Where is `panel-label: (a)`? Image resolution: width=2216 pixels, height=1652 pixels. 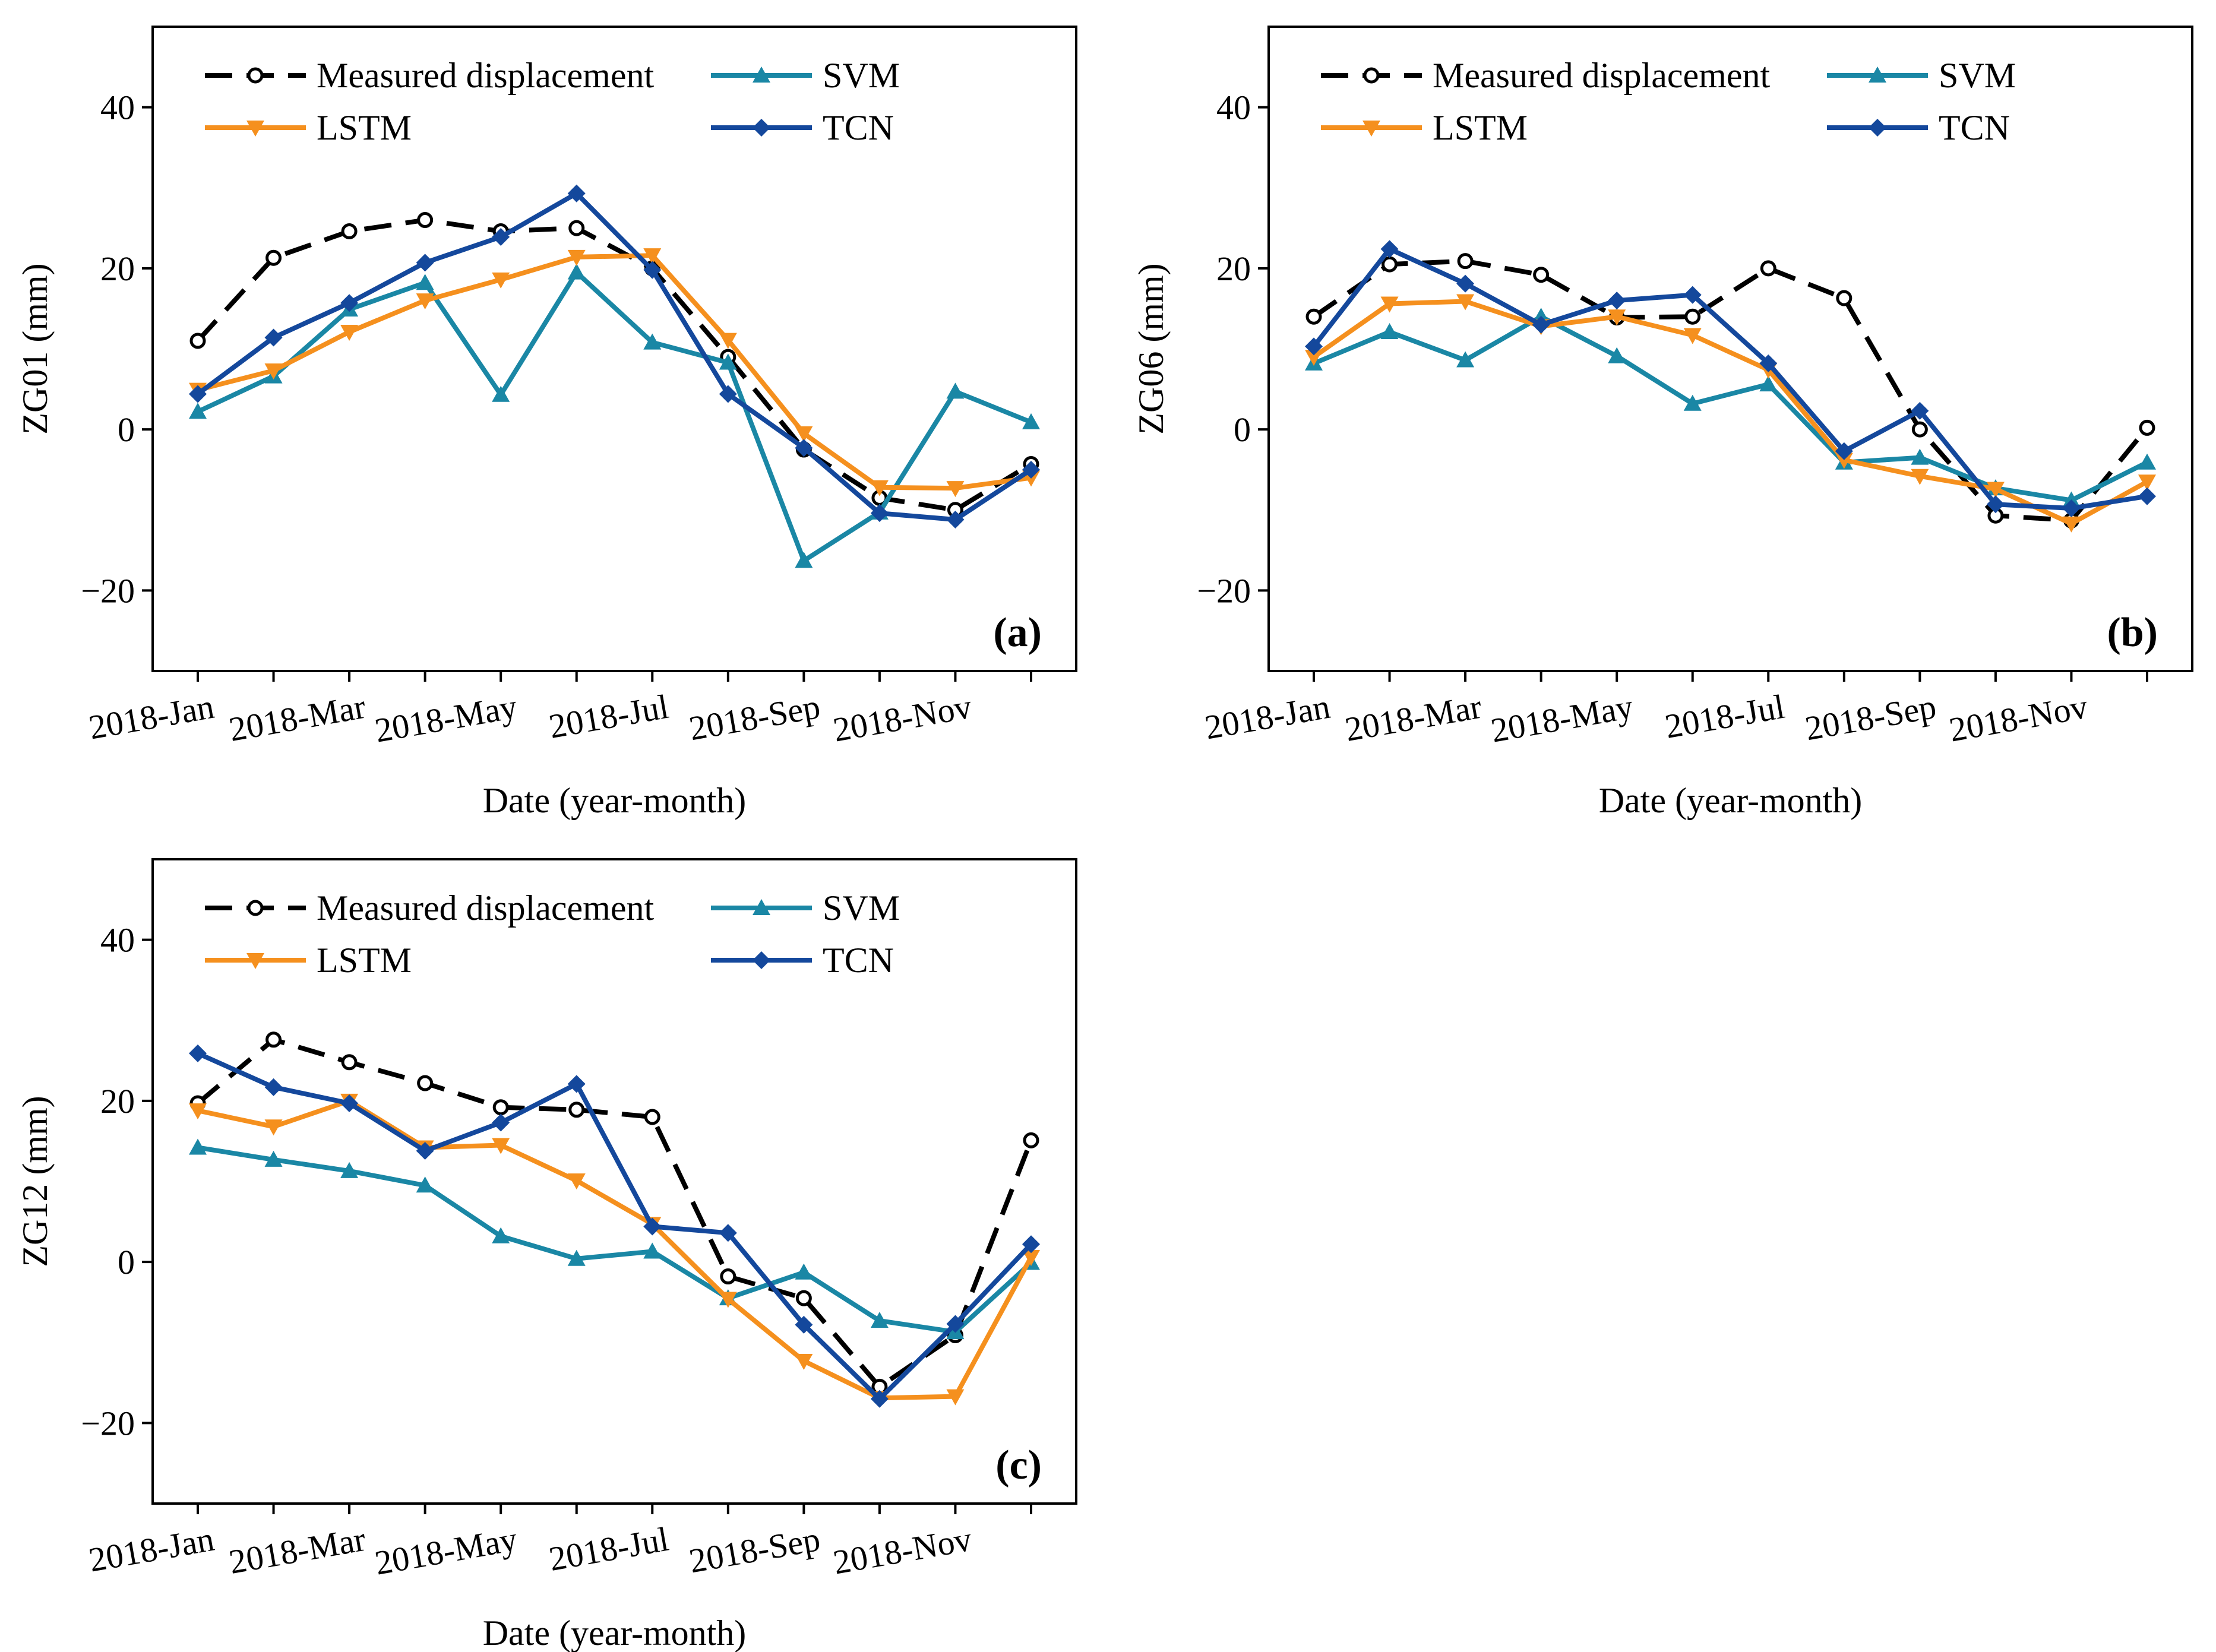 panel-label: (a) is located at coordinates (1017, 633).